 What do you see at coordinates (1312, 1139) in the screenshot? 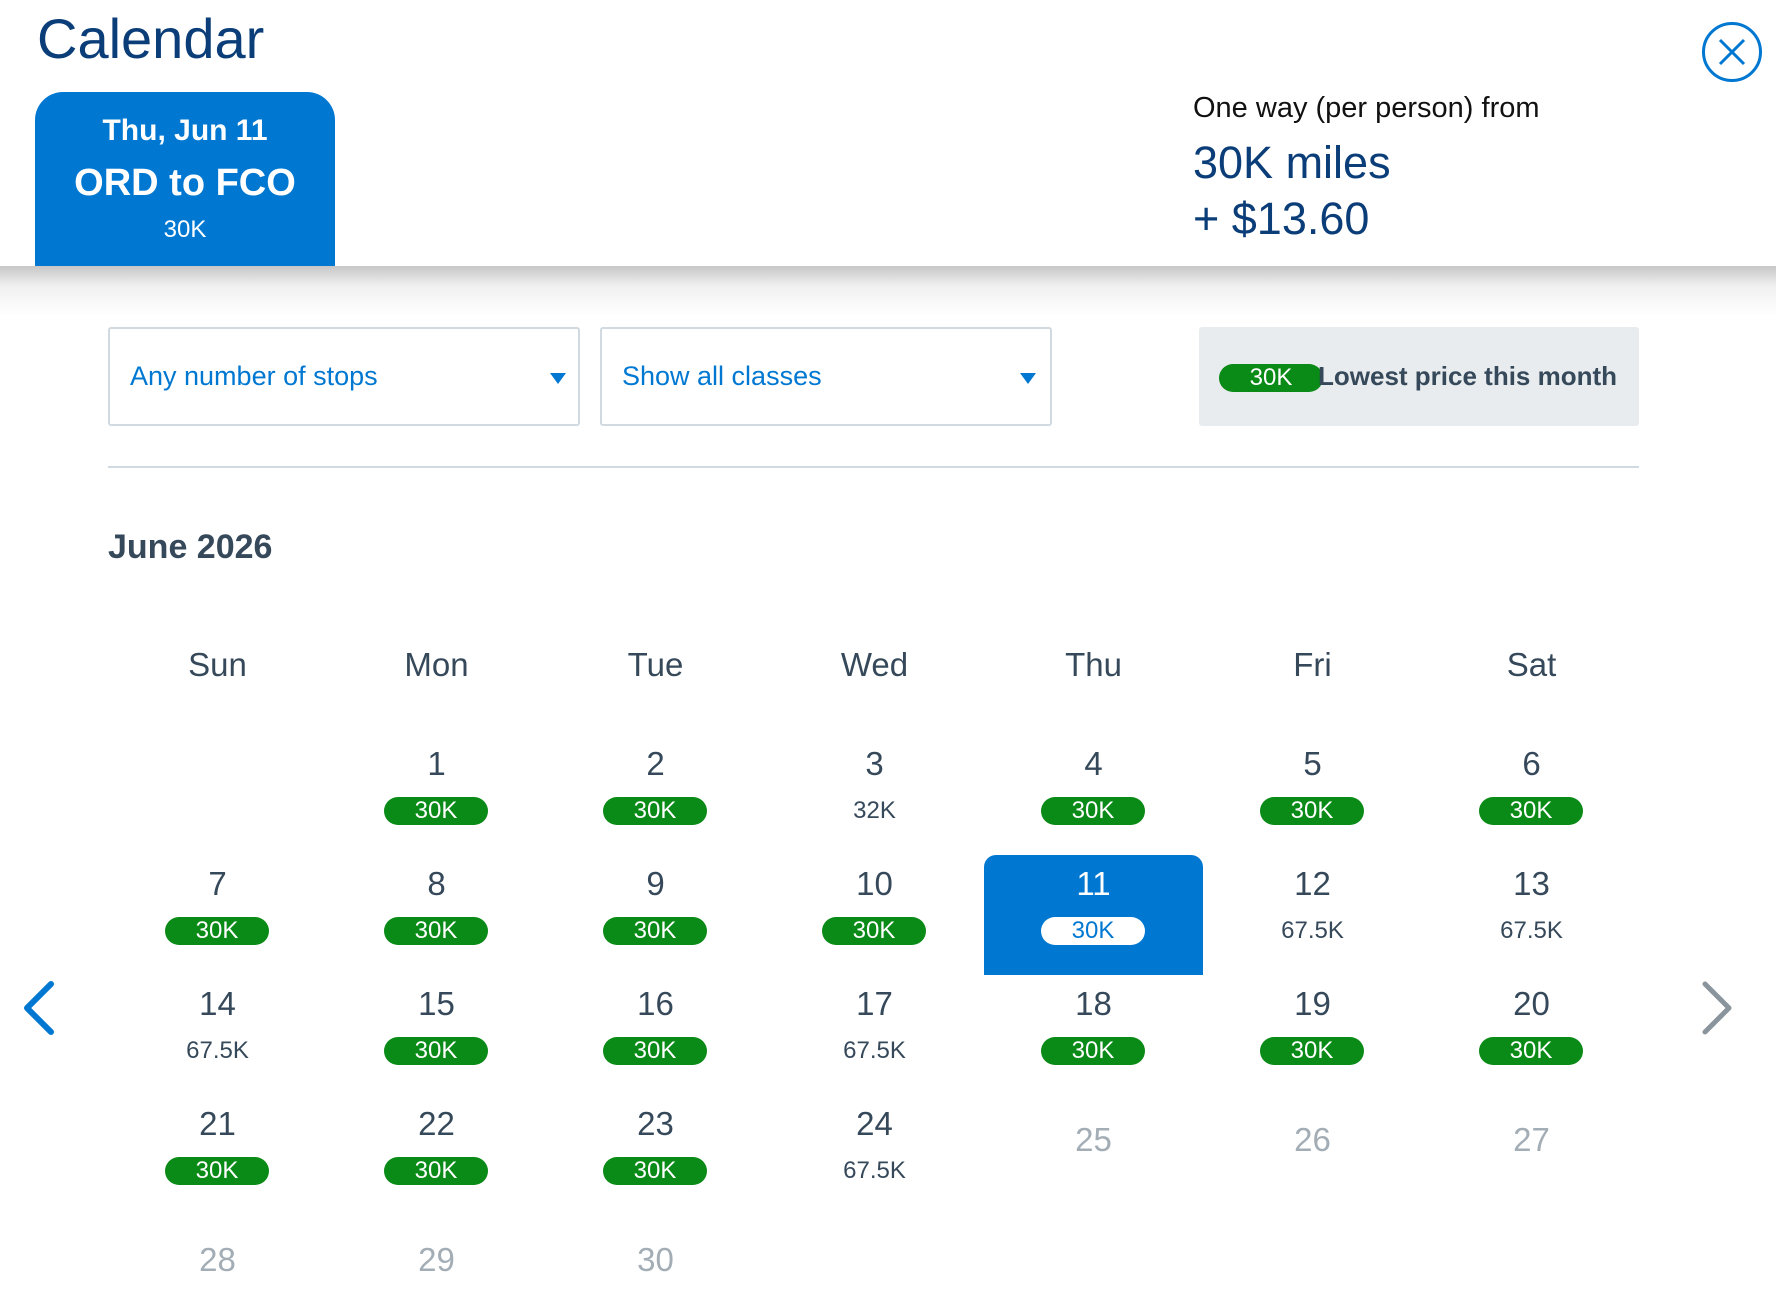
I see `day-number: 26` at bounding box center [1312, 1139].